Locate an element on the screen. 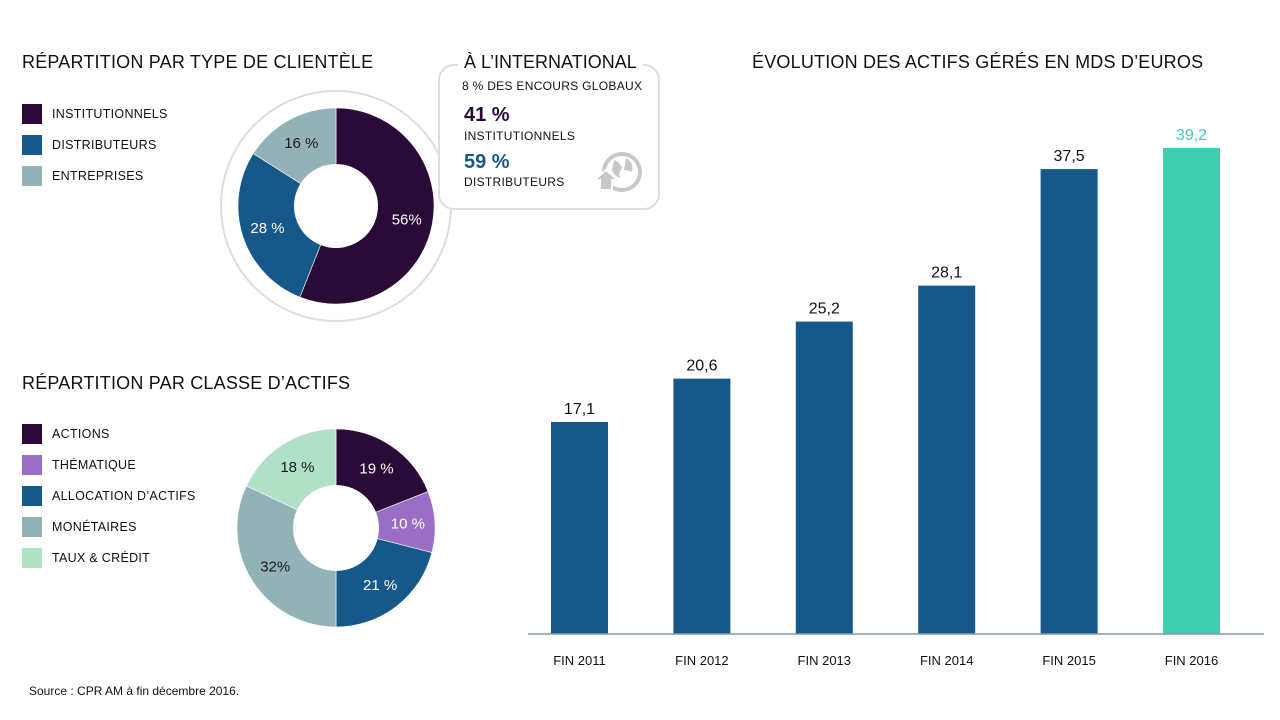 The image size is (1280, 720). bar-fin-2016 is located at coordinates (1191, 391).